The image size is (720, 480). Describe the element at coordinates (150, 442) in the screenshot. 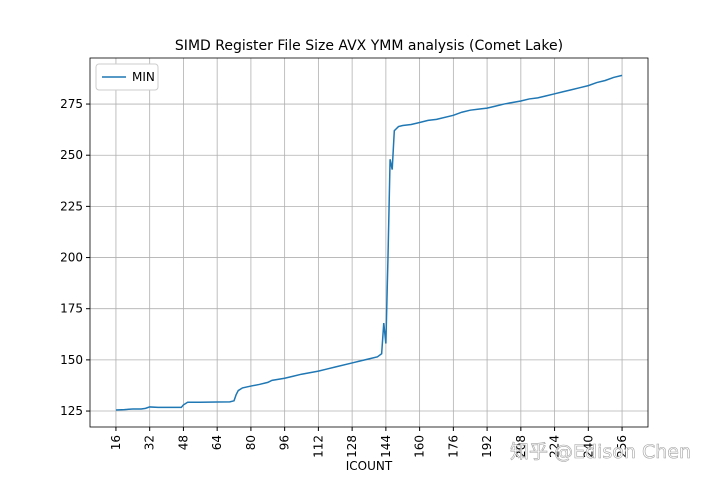

I see `x-tick-label: 32` at that location.